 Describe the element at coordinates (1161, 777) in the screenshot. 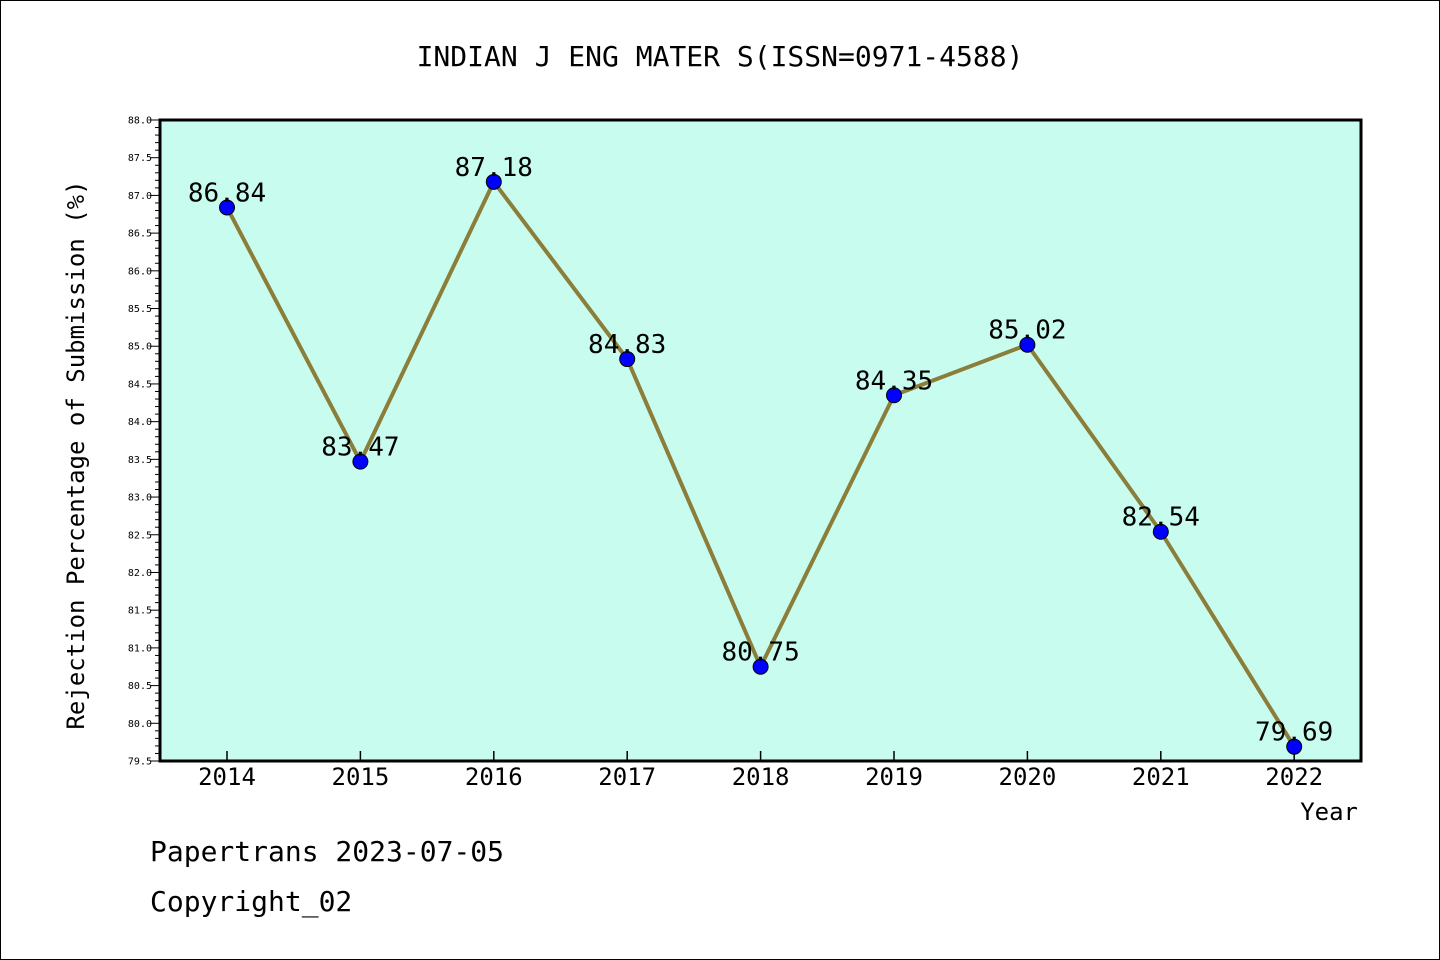

I see `x-tick-label: 2021` at that location.